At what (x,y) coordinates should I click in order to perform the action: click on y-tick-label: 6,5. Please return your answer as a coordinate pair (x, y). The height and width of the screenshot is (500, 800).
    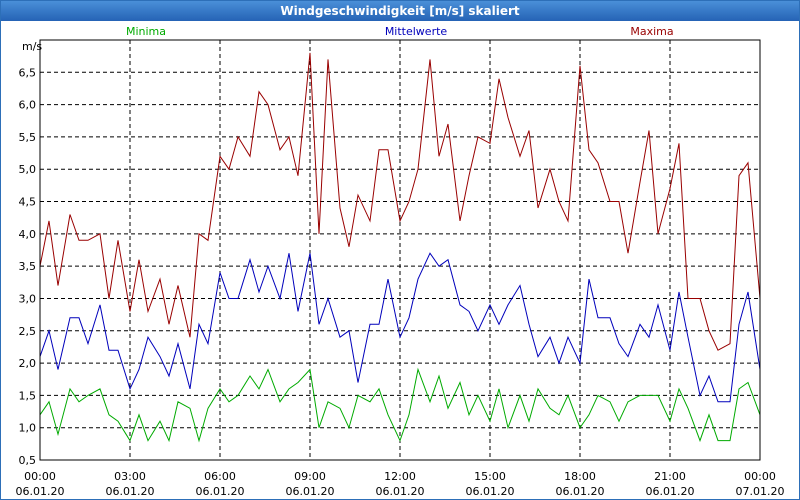
    Looking at the image, I should click on (28, 72).